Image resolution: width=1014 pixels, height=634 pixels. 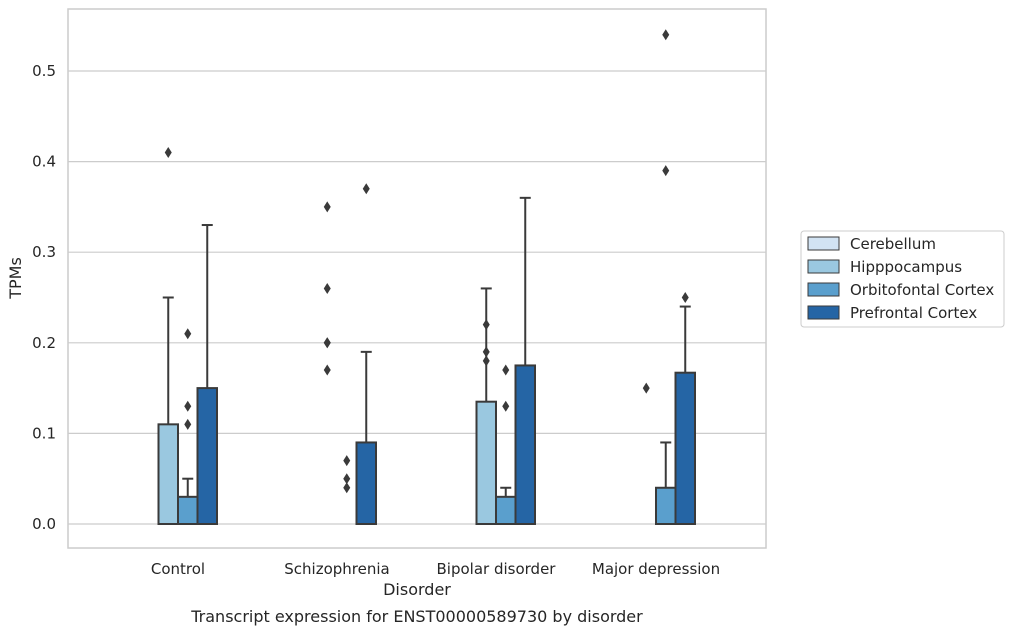 What do you see at coordinates (44, 71) in the screenshot?
I see `y-tick-label: 0.5` at bounding box center [44, 71].